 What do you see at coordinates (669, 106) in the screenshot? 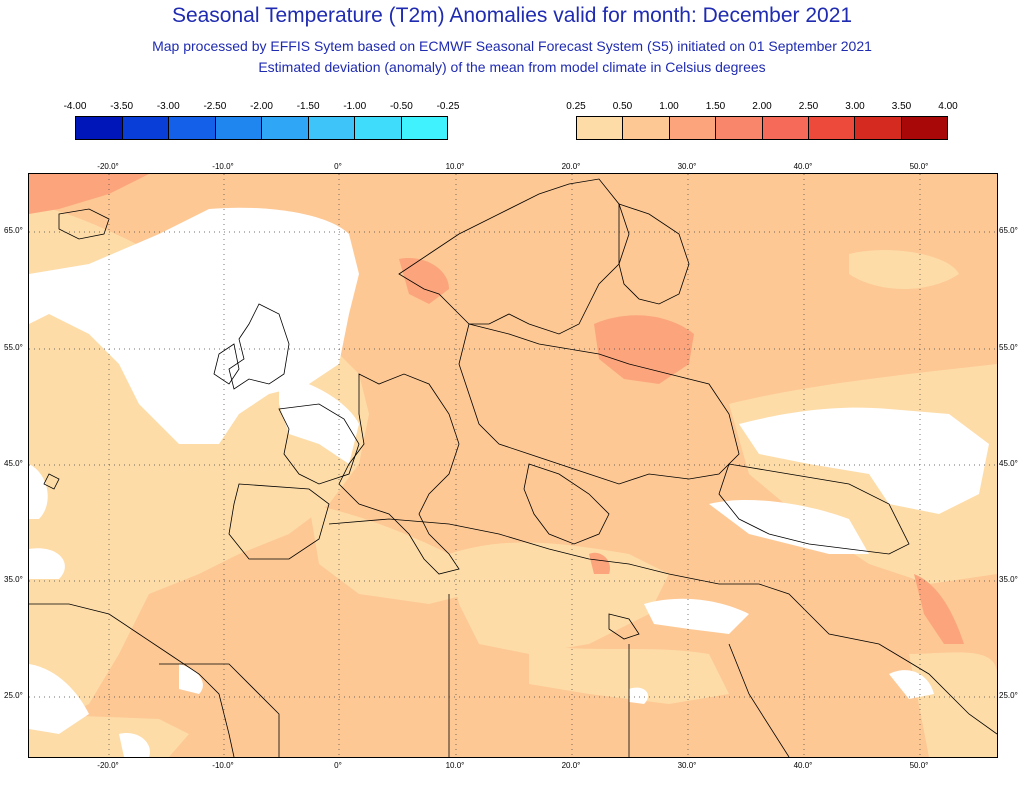
I see `legend-label: 1.00` at bounding box center [669, 106].